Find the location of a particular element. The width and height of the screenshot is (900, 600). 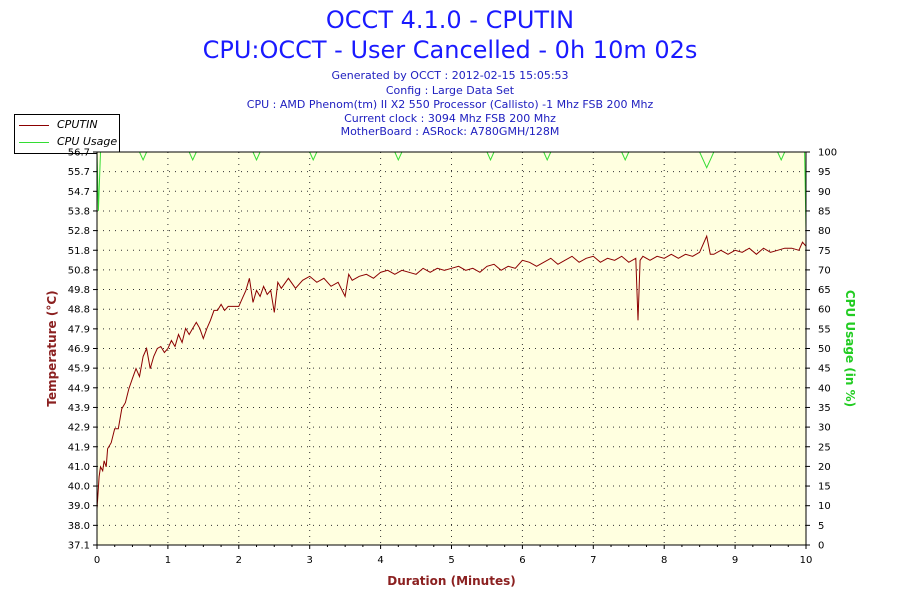

info-config: Config : Large Data Set is located at coordinates (450, 90).